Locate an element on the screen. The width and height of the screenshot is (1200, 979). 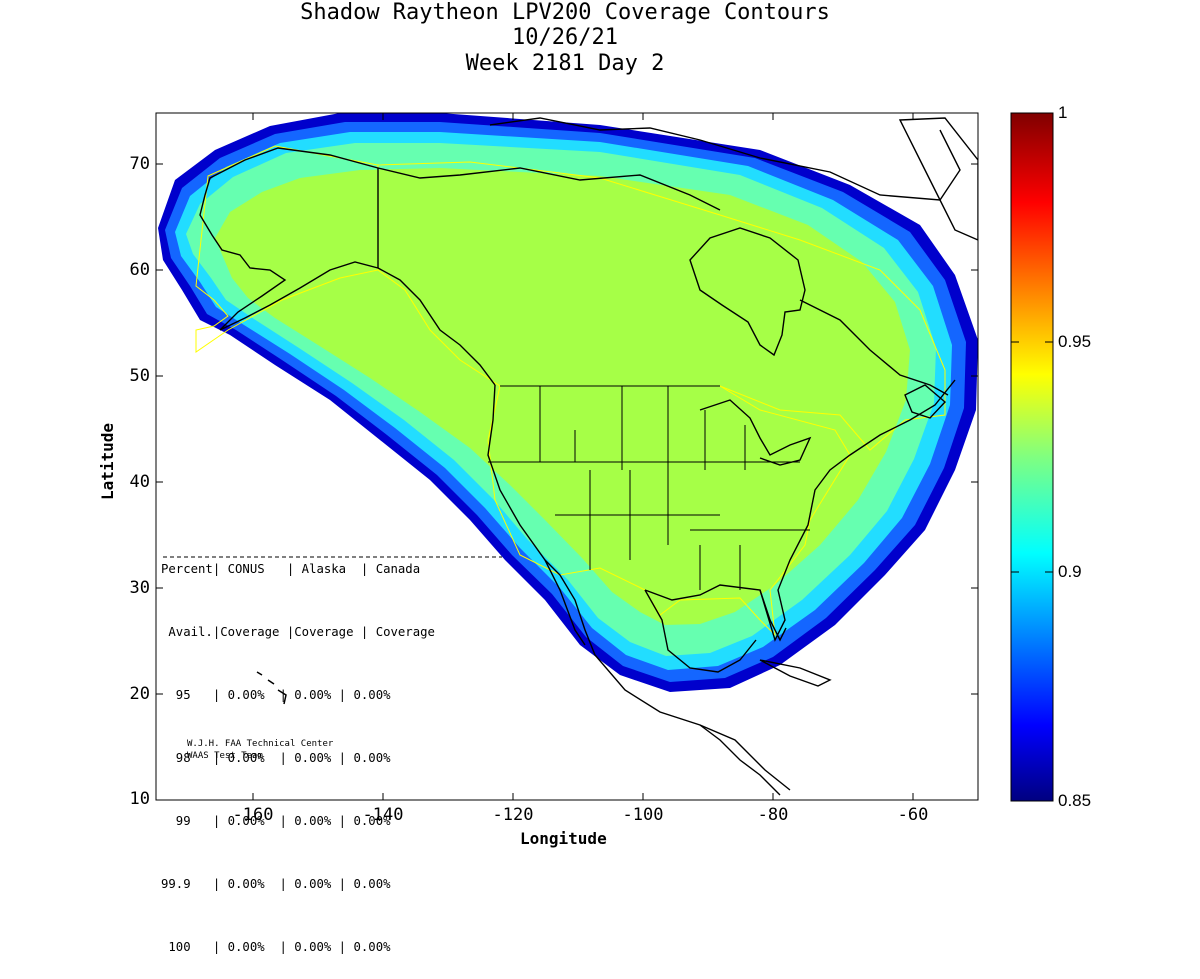
mexico-gulf-coast is located at coordinates (700, 631).